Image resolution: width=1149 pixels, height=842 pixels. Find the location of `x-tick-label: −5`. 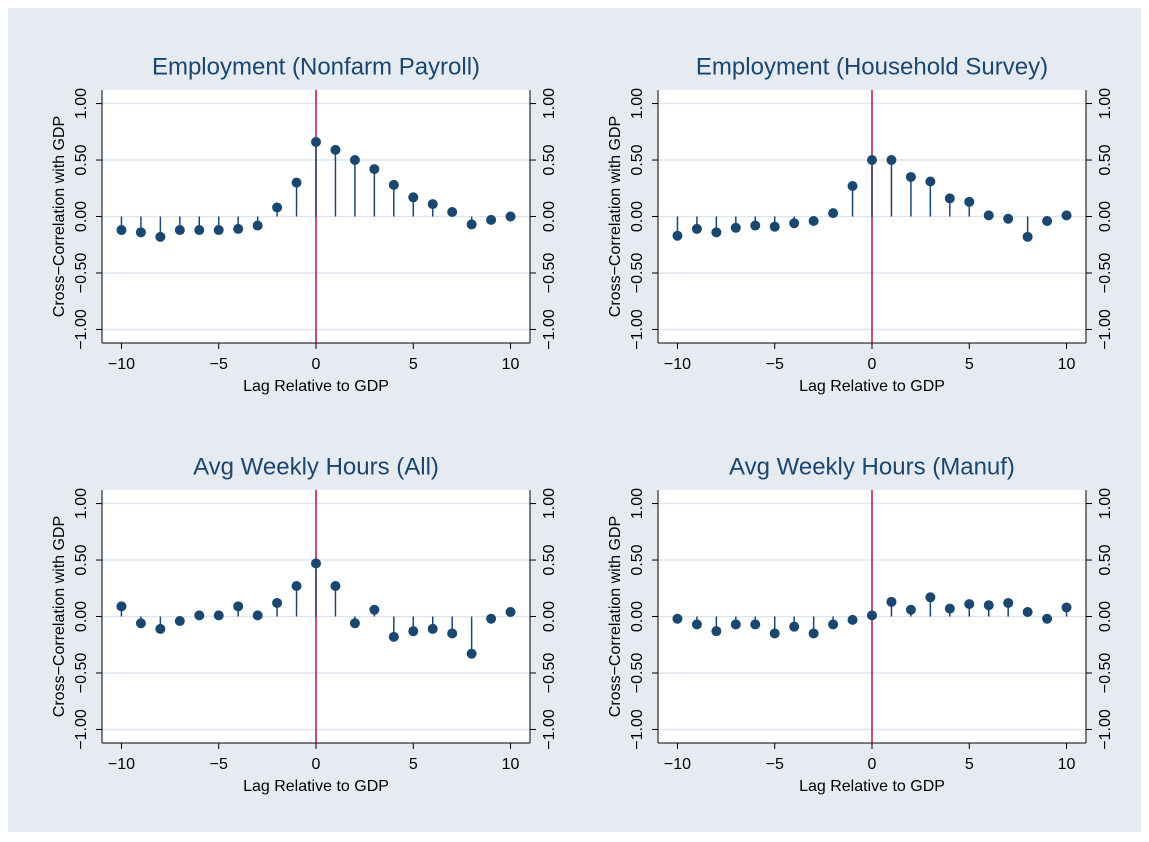

x-tick-label: −5 is located at coordinates (219, 764).